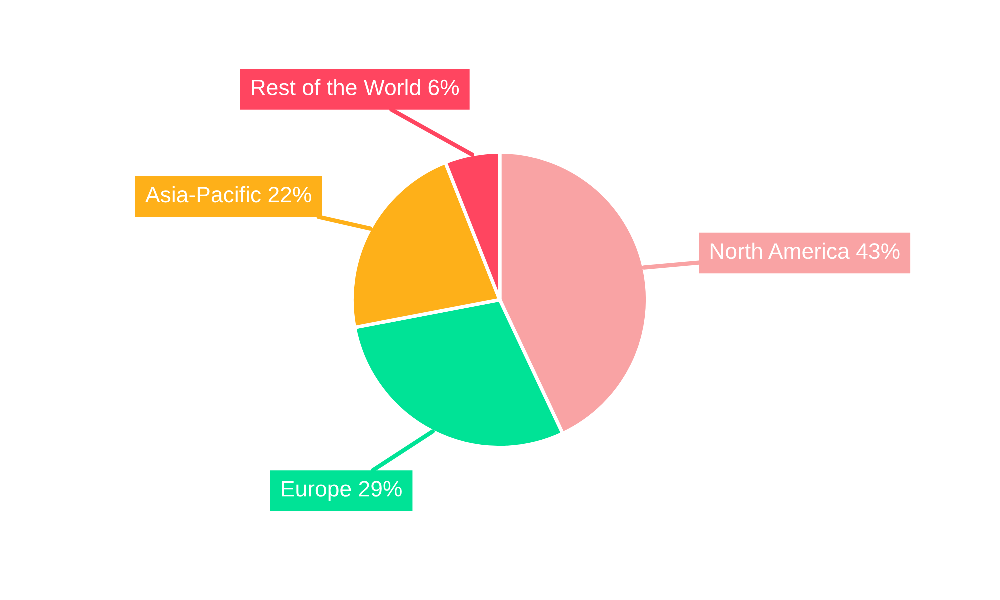  What do you see at coordinates (805, 251) in the screenshot?
I see `slice-label: North America 43%` at bounding box center [805, 251].